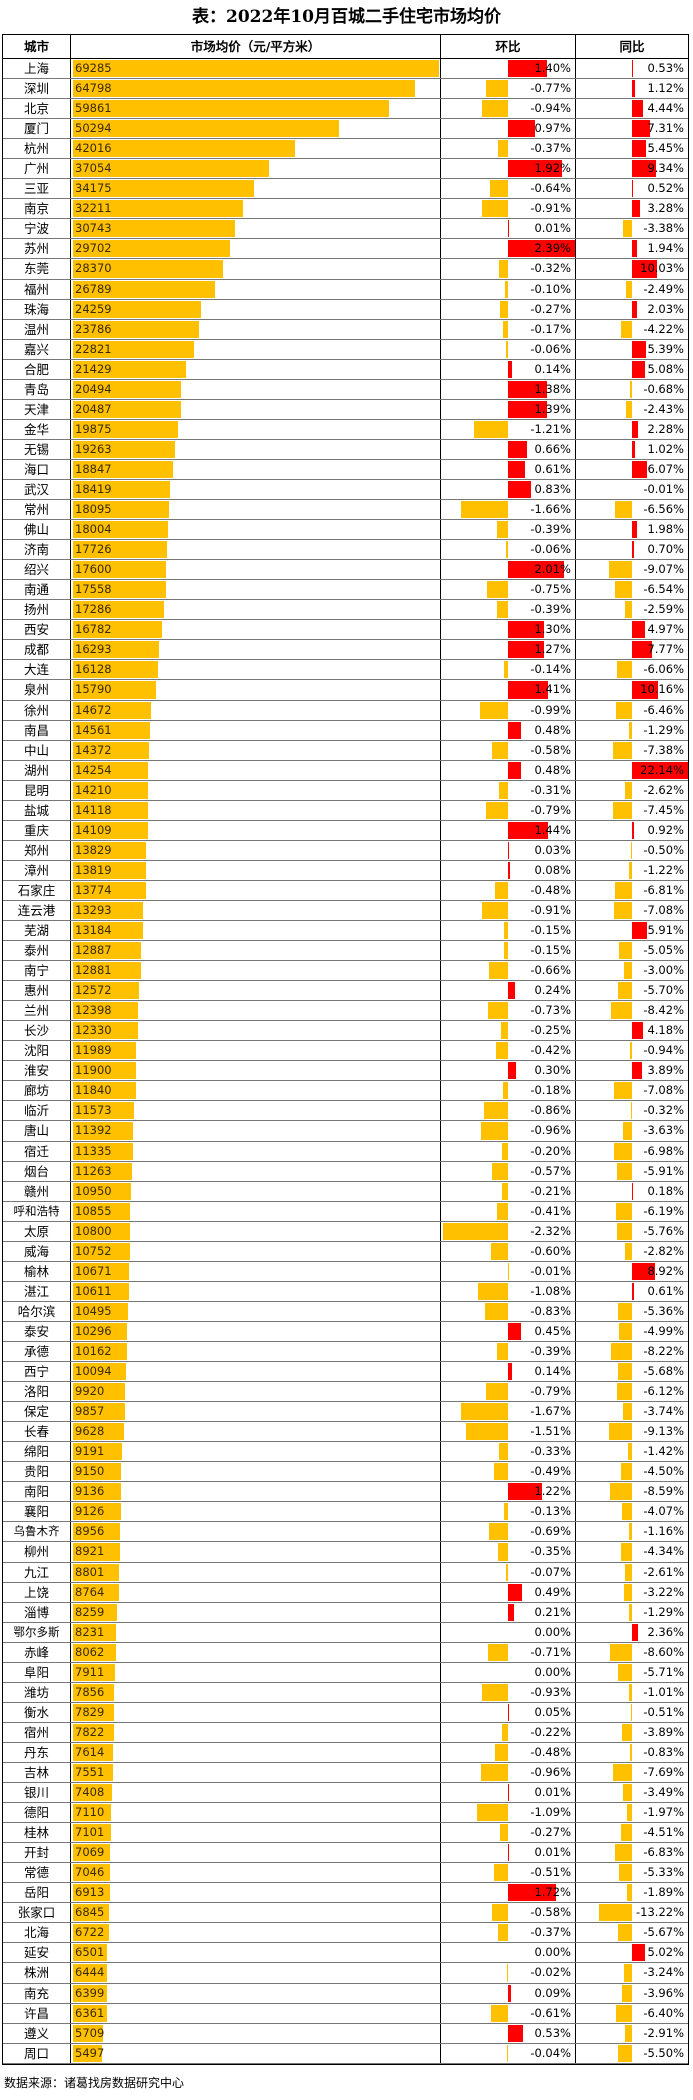  Describe the element at coordinates (632, 1471) in the screenshot. I see `yoy-cell: -4.50%` at that location.